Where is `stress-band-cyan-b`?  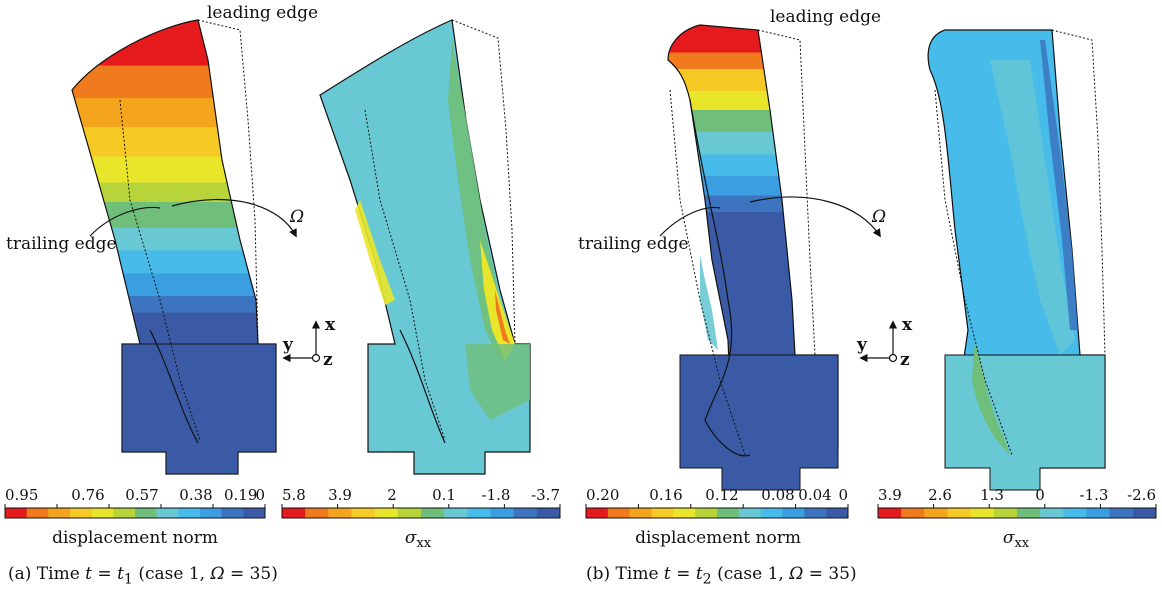 stress-band-cyan-b is located at coordinates (1032, 207).